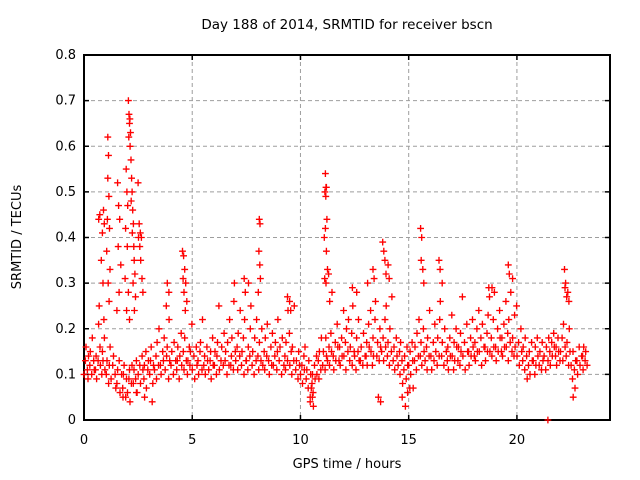 The width and height of the screenshot is (640, 480). Describe the element at coordinates (300, 440) in the screenshot. I see `x-tick-label: 10` at that location.